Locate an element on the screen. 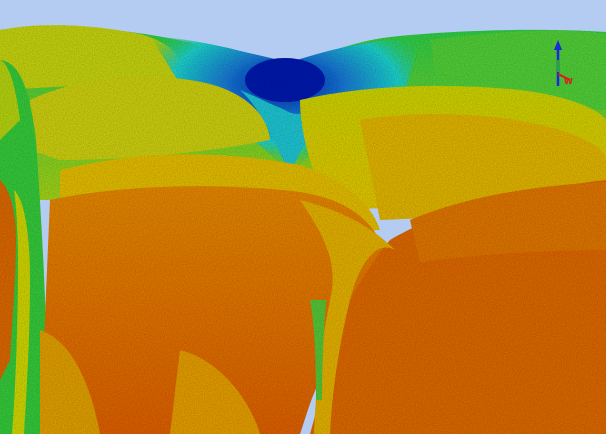 This screenshot has height=434, width=606. bottom-mid-yellow is located at coordinates (215, 392).